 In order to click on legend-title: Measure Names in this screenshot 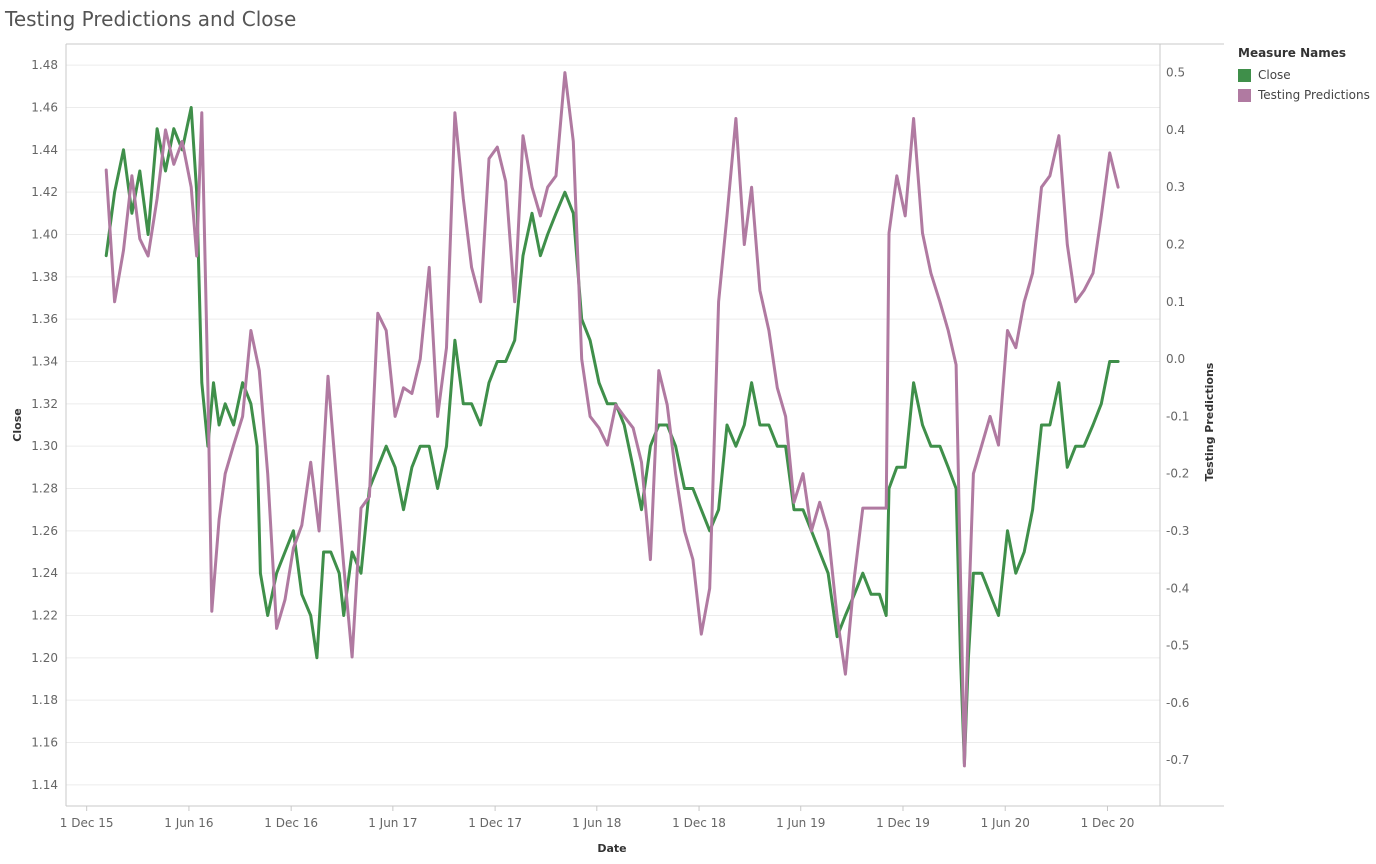, I will do `click(1292, 53)`.